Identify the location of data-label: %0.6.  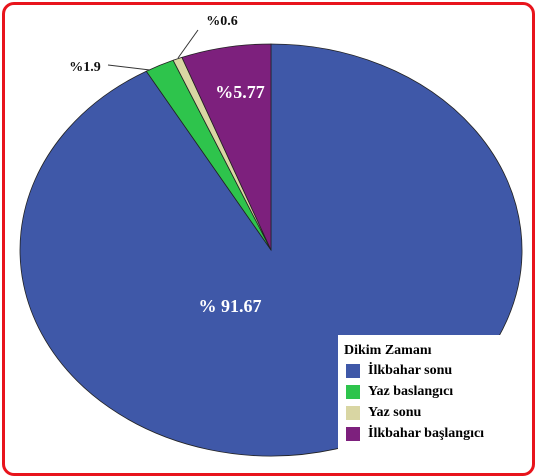
(222, 21).